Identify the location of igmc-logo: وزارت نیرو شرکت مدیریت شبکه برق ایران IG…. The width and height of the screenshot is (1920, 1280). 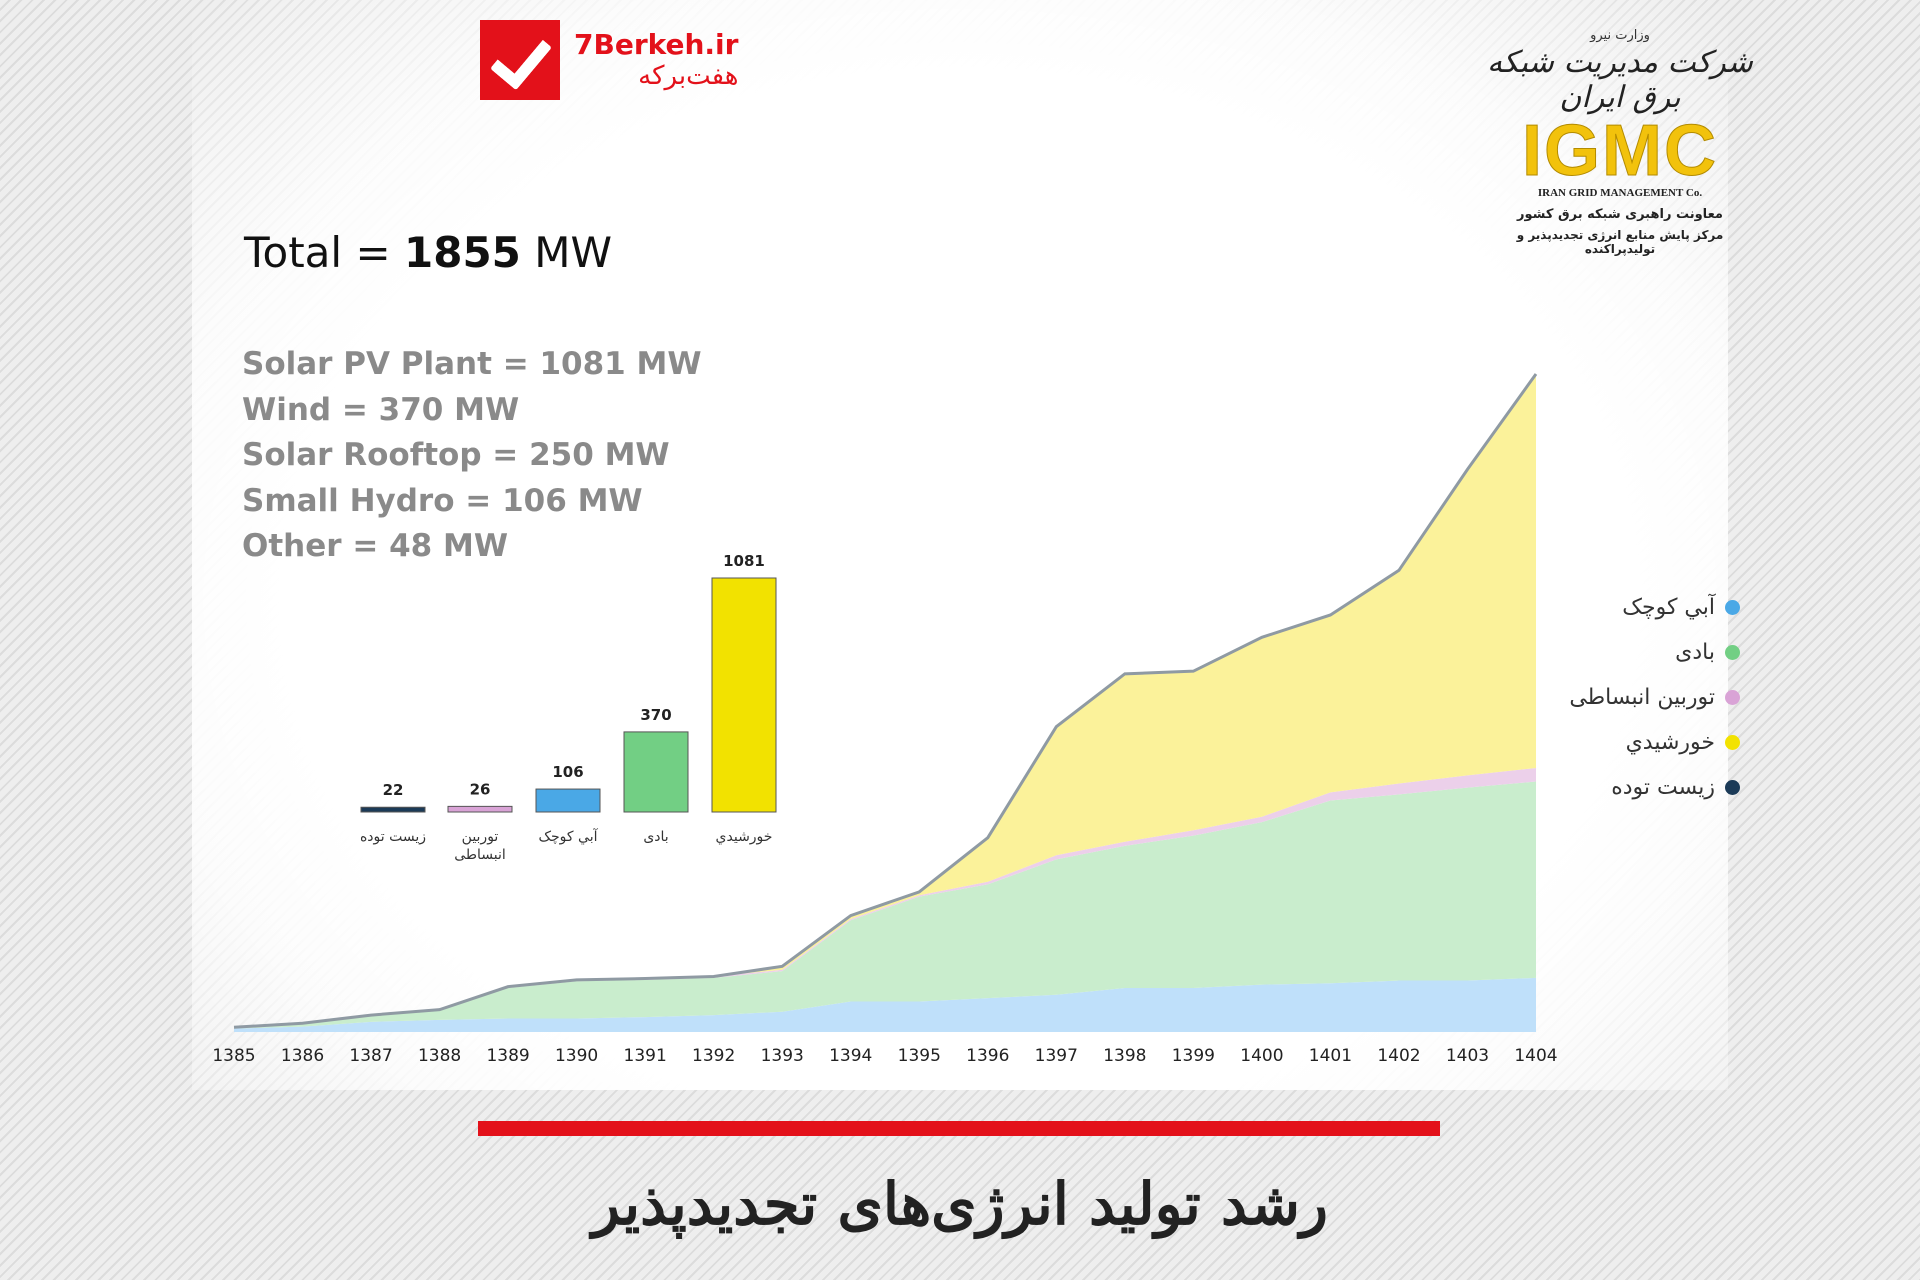
(1620, 142).